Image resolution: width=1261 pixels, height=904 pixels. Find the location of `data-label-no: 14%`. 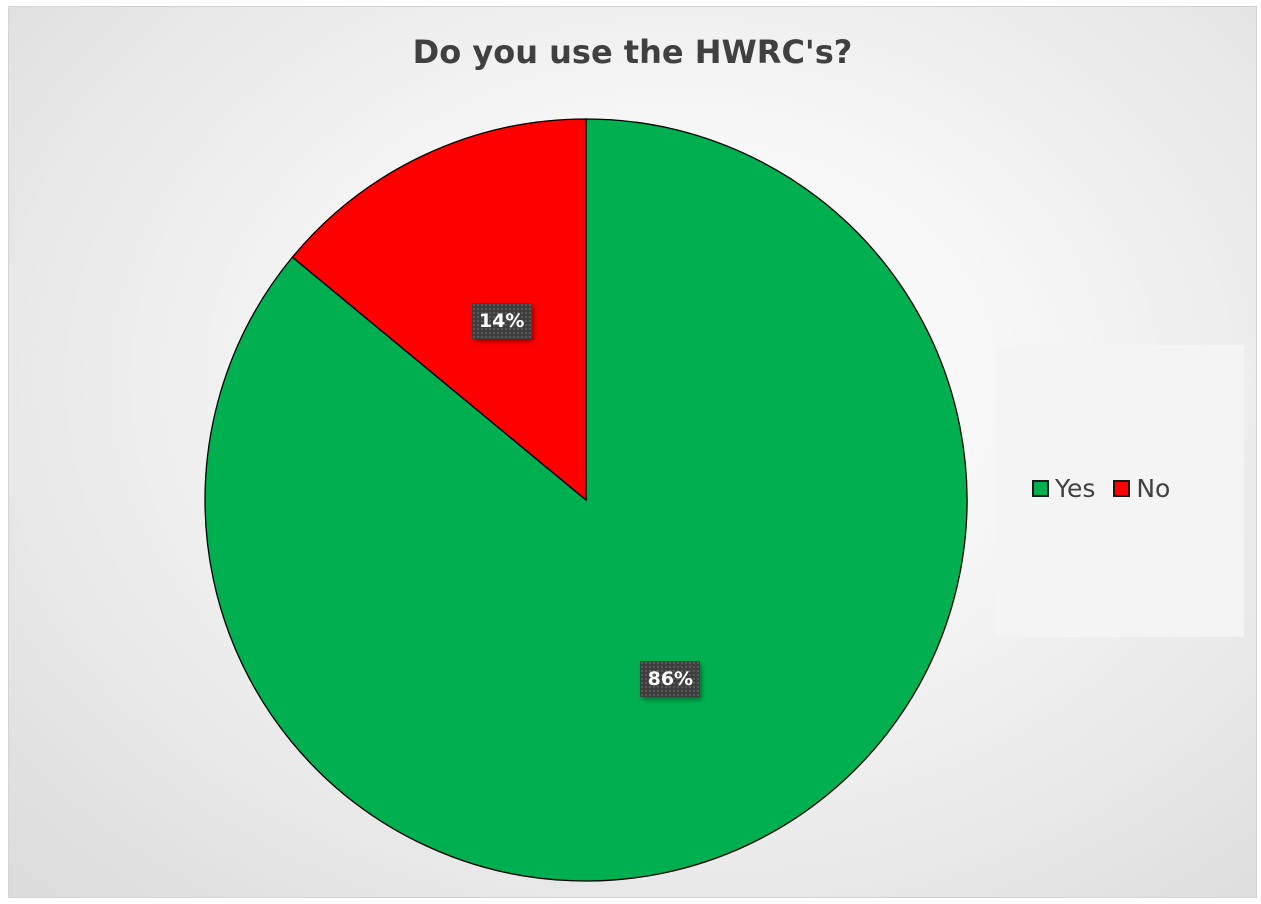

data-label-no: 14% is located at coordinates (501, 320).